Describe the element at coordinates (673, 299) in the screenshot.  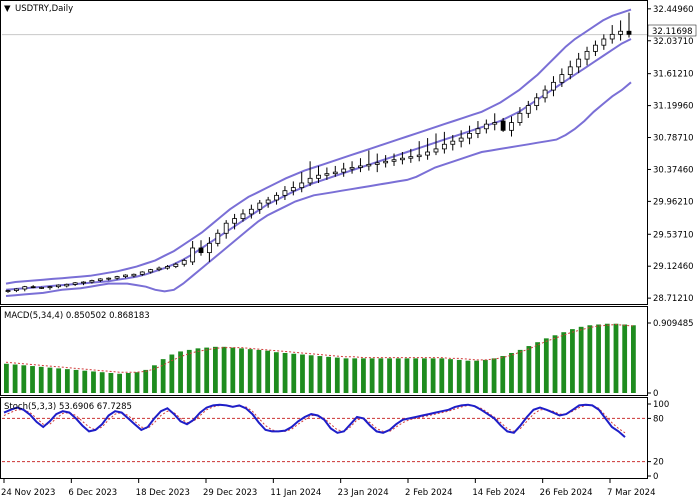
I see `price-tick-label: 28.71210` at that location.